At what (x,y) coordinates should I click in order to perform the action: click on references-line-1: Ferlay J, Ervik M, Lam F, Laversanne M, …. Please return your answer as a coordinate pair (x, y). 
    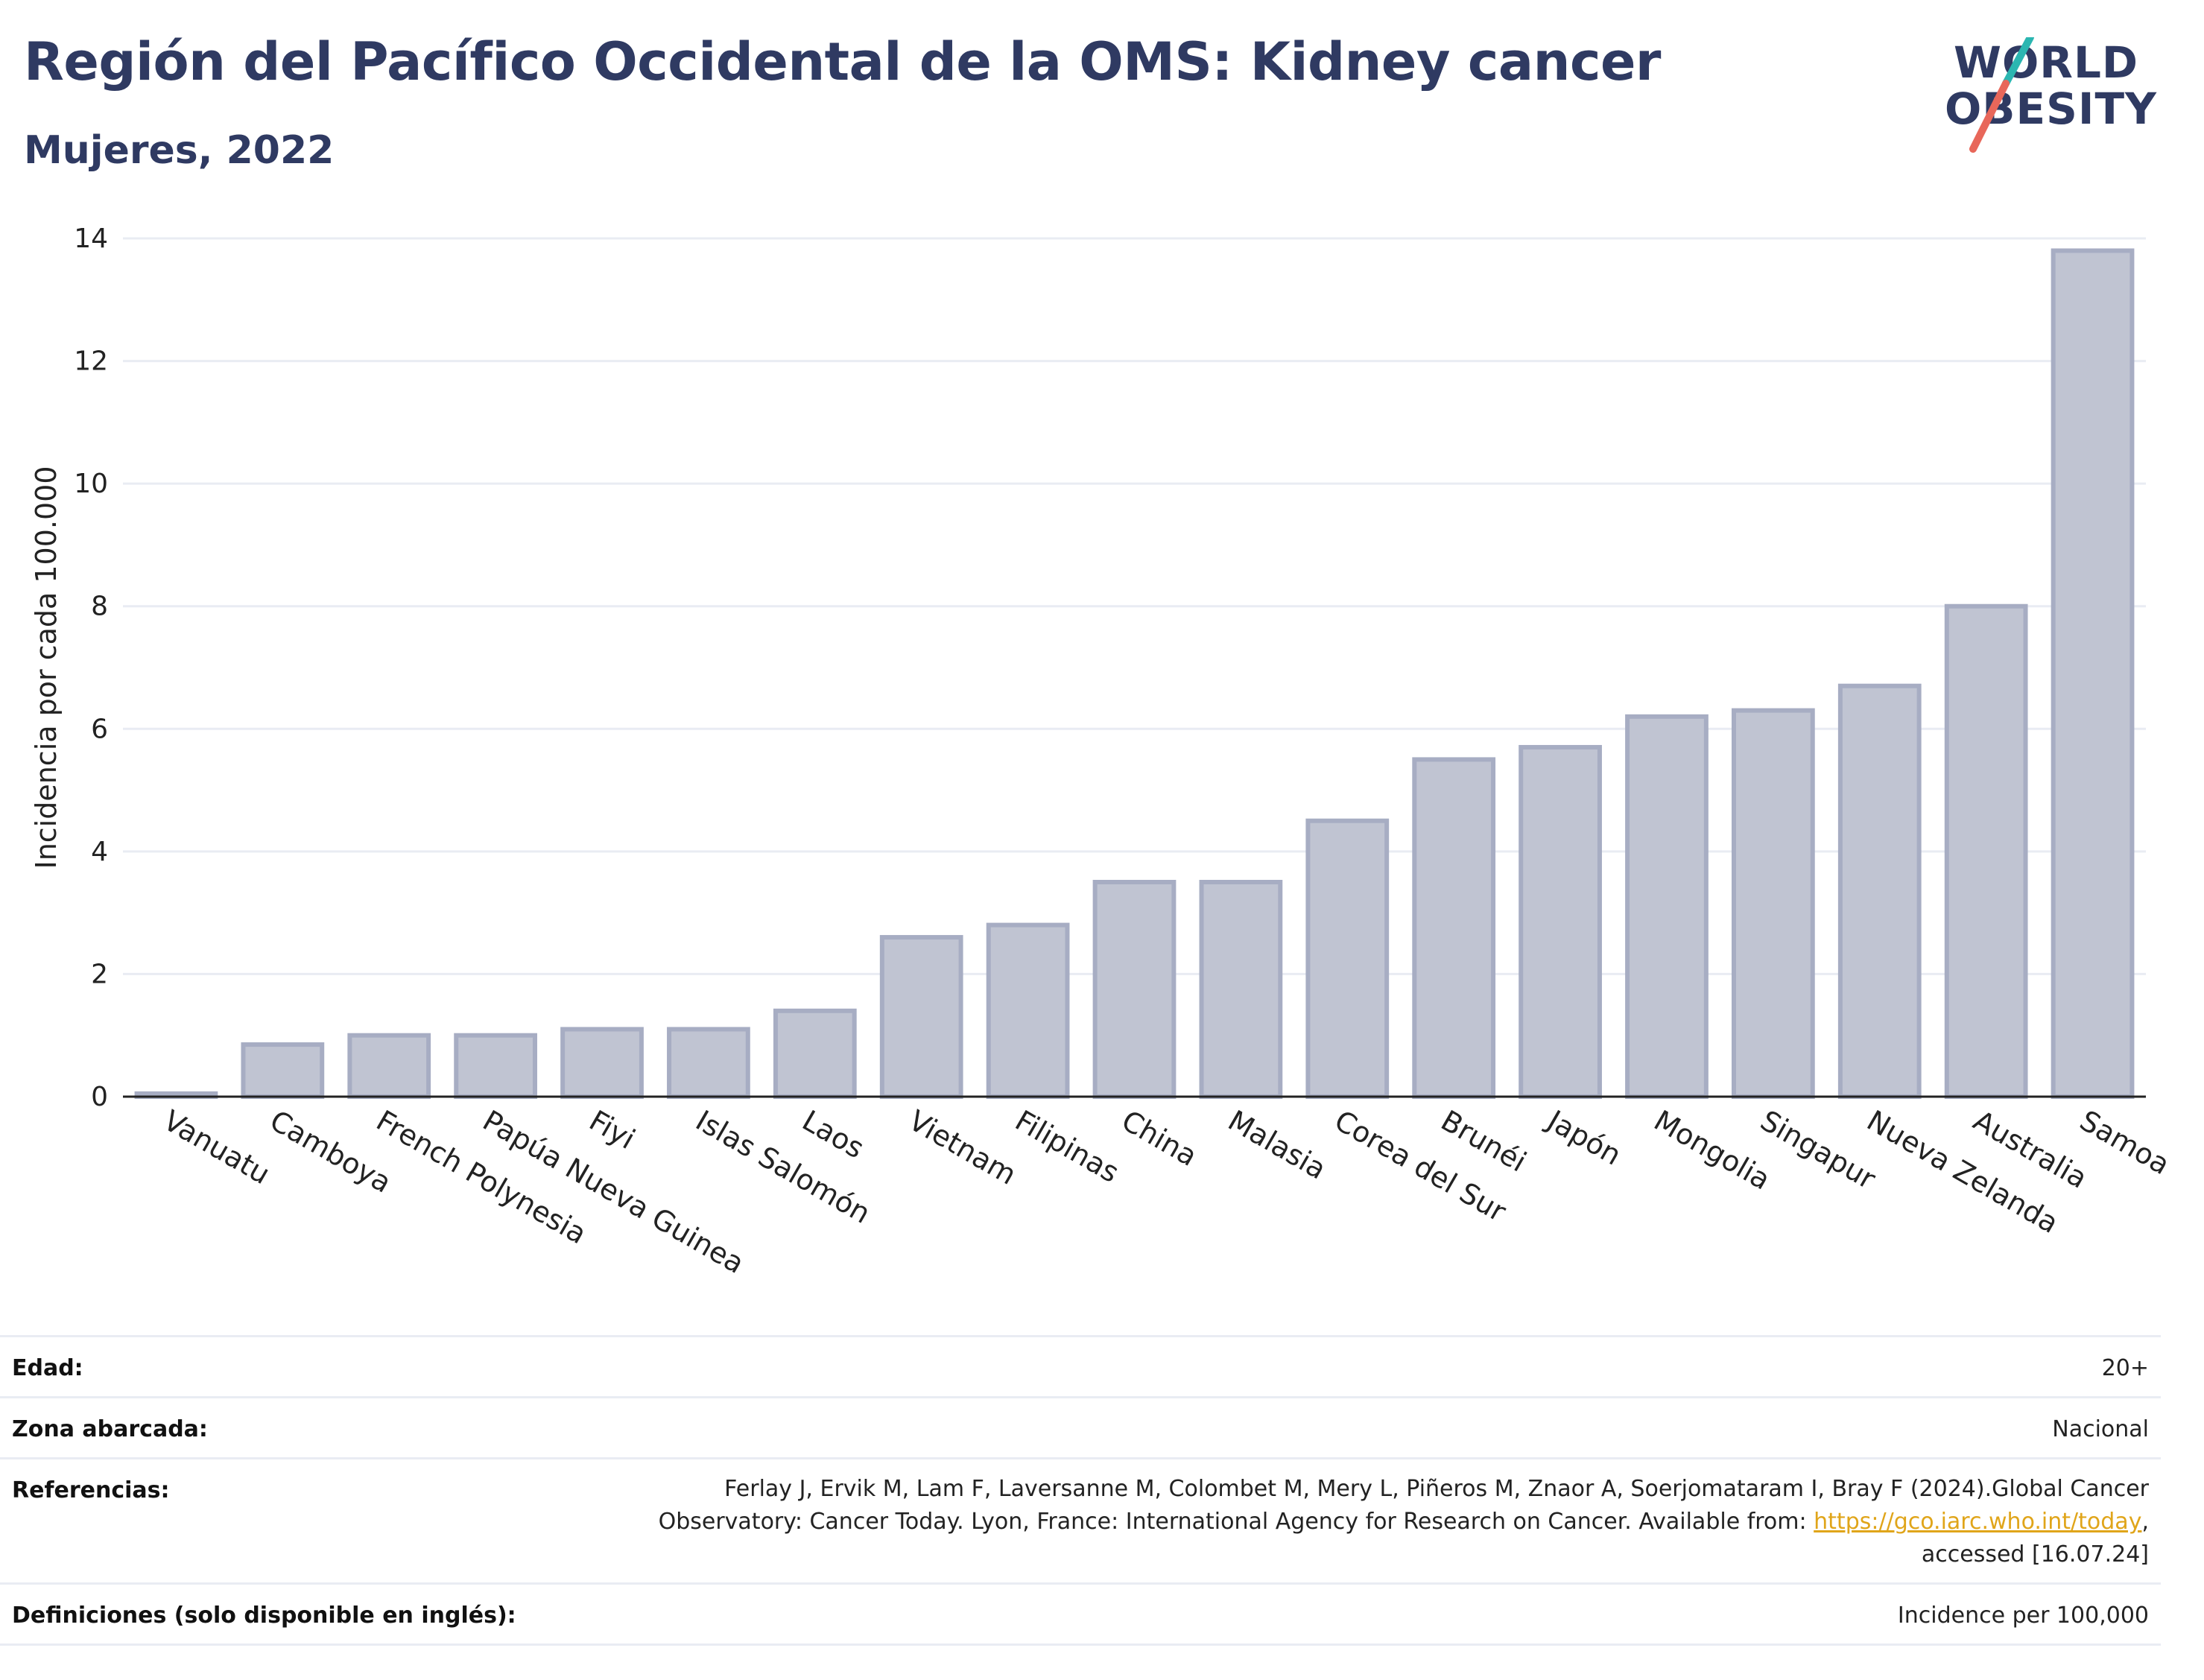
    Looking at the image, I should click on (1436, 1489).